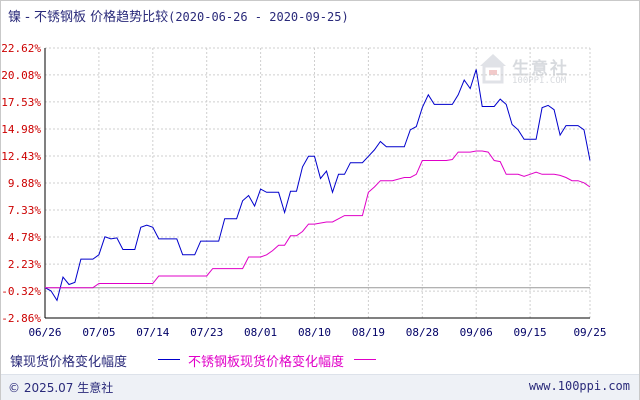  What do you see at coordinates (24, 237) in the screenshot?
I see `y-tick-label: 4.78%` at bounding box center [24, 237].